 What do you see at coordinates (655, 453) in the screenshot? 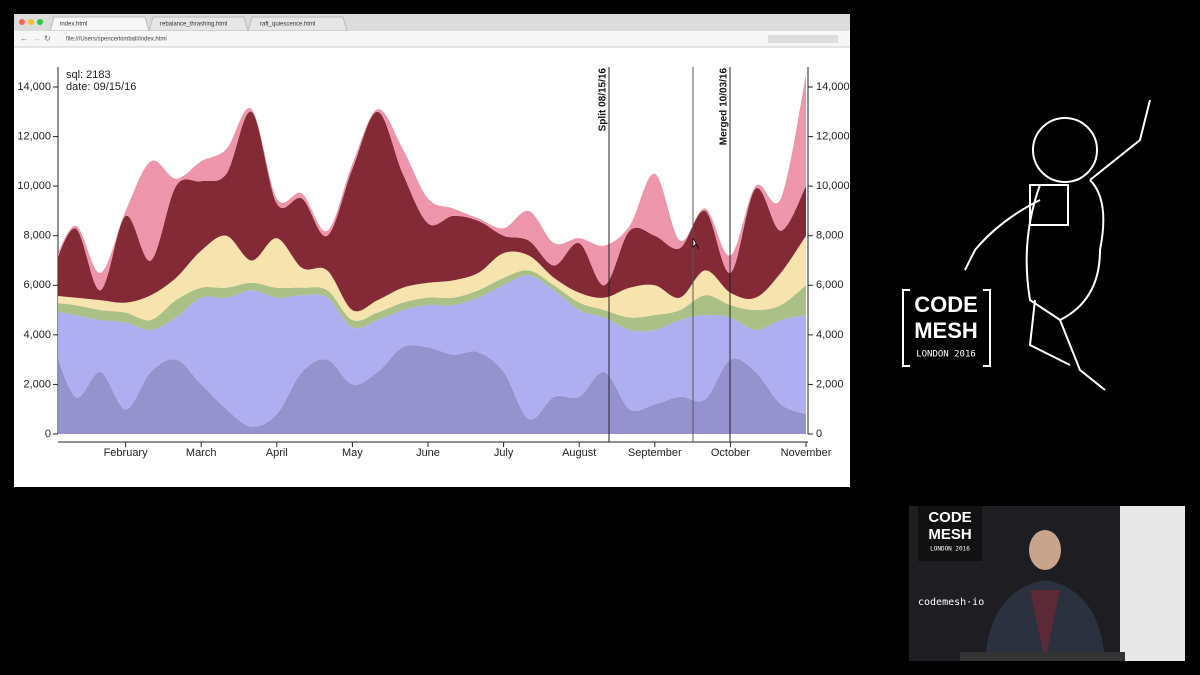
I see `x-tick-label: September` at bounding box center [655, 453].